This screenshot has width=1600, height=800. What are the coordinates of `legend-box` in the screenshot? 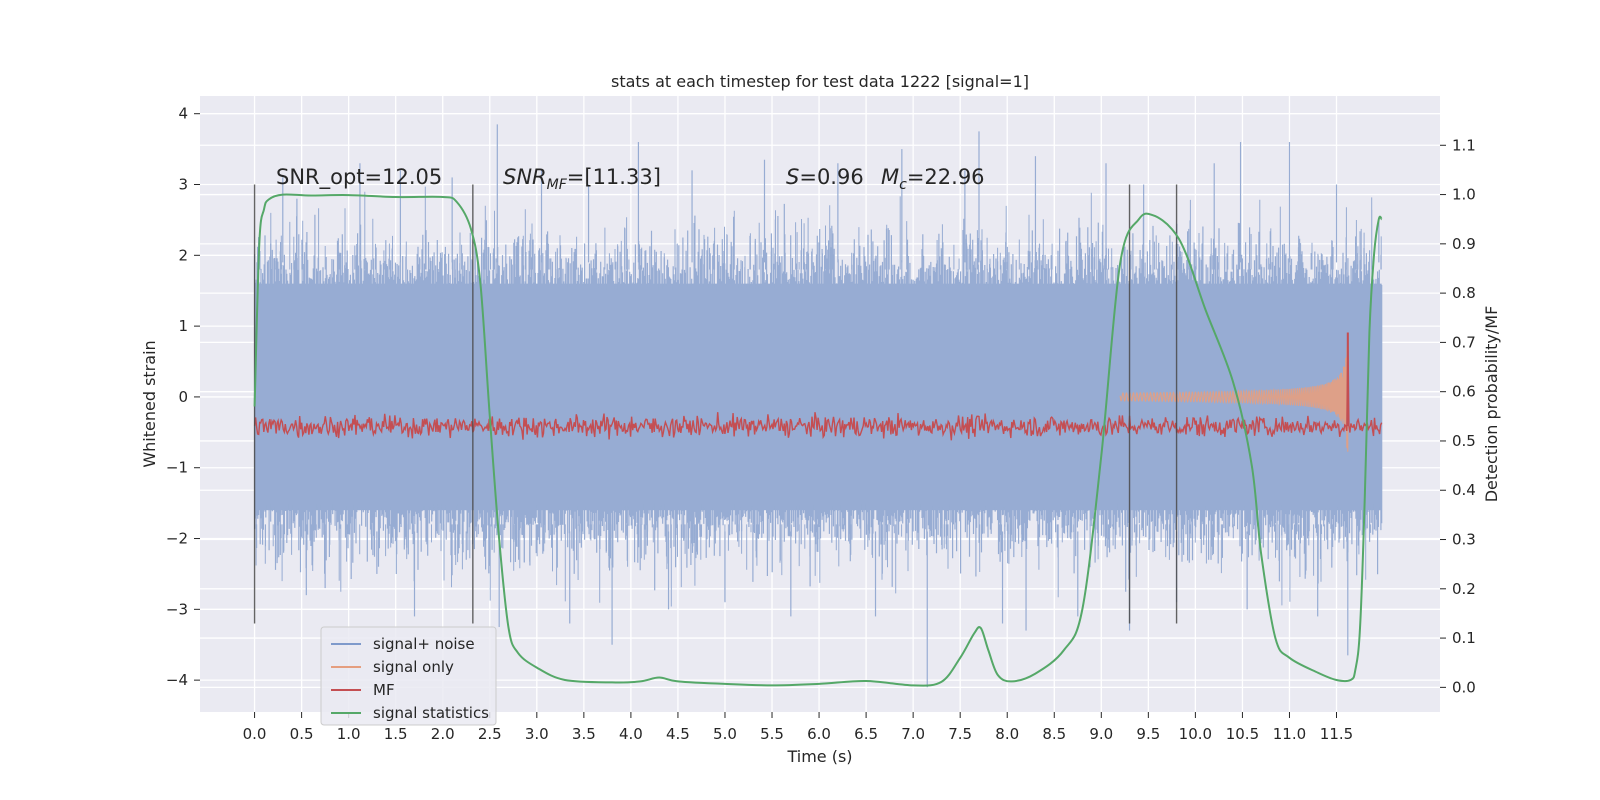 It's located at (408, 676).